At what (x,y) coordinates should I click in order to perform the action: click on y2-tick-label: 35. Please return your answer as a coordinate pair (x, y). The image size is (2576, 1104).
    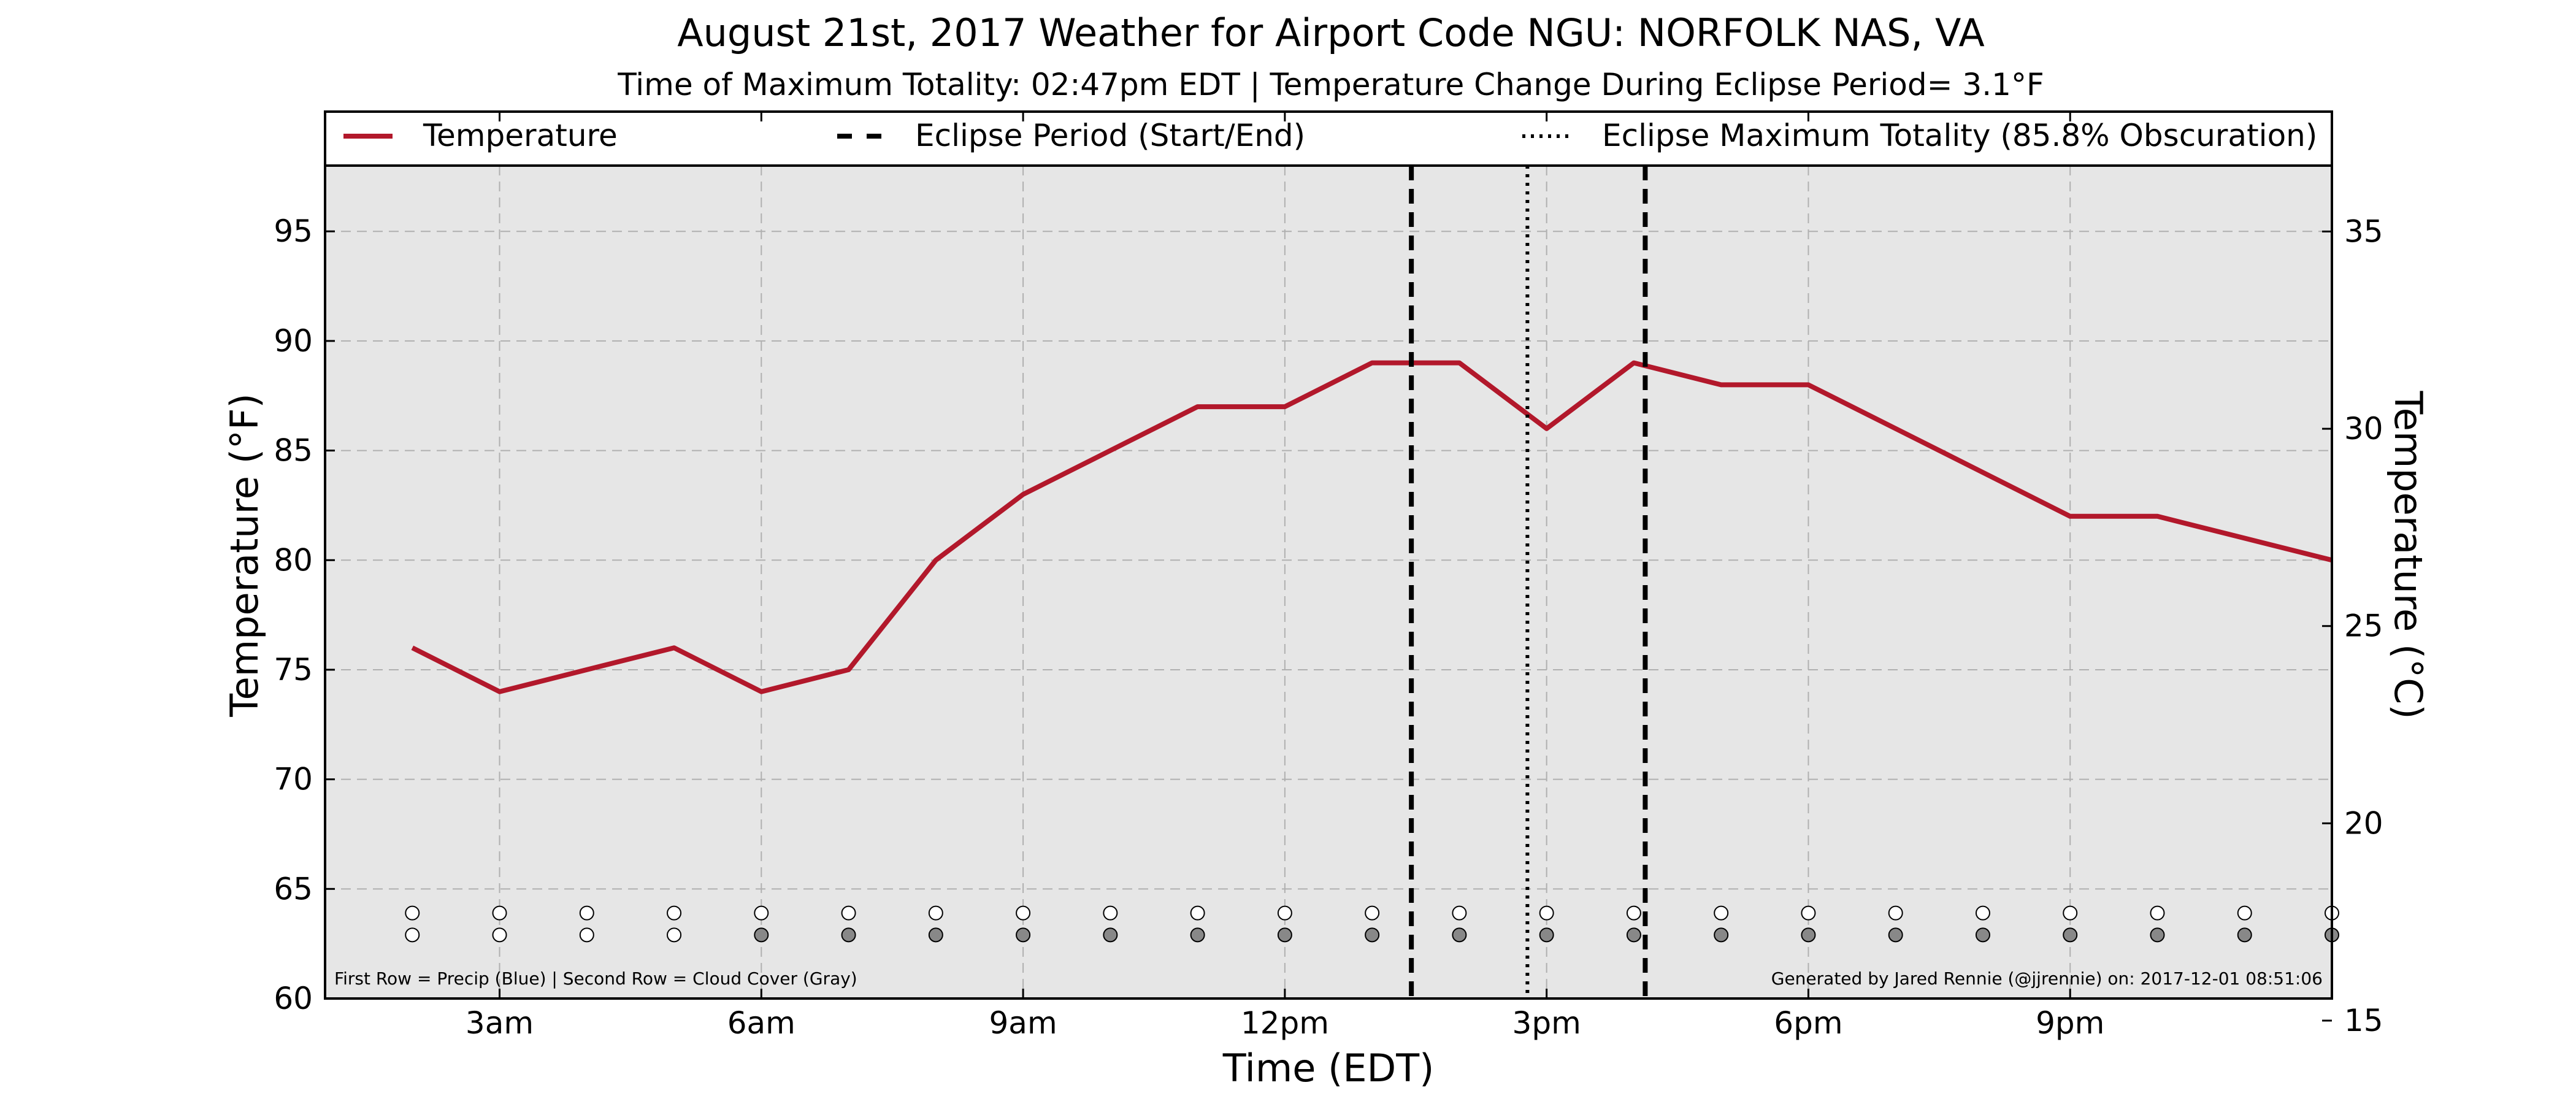
    Looking at the image, I should click on (2363, 231).